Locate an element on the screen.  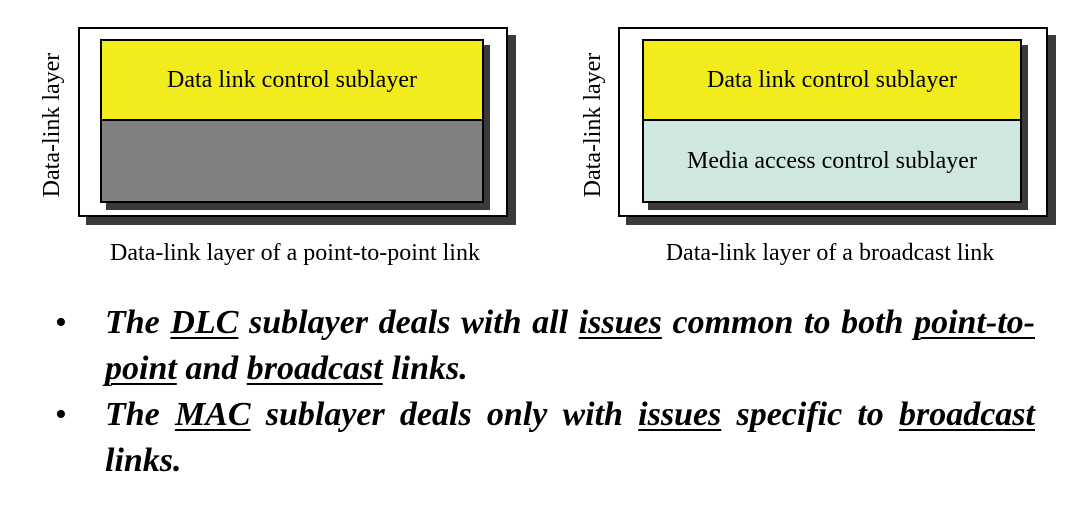
dlc-label-right: Data link control sublayer is located at coordinates (832, 79).